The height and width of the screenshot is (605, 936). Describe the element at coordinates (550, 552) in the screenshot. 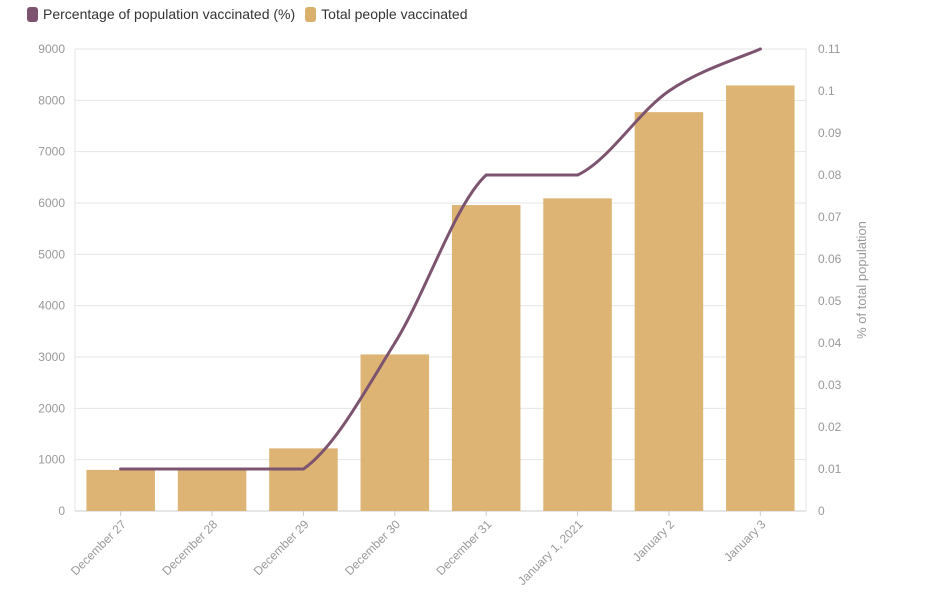

I see `x-tick-label: January 1, 2021` at that location.